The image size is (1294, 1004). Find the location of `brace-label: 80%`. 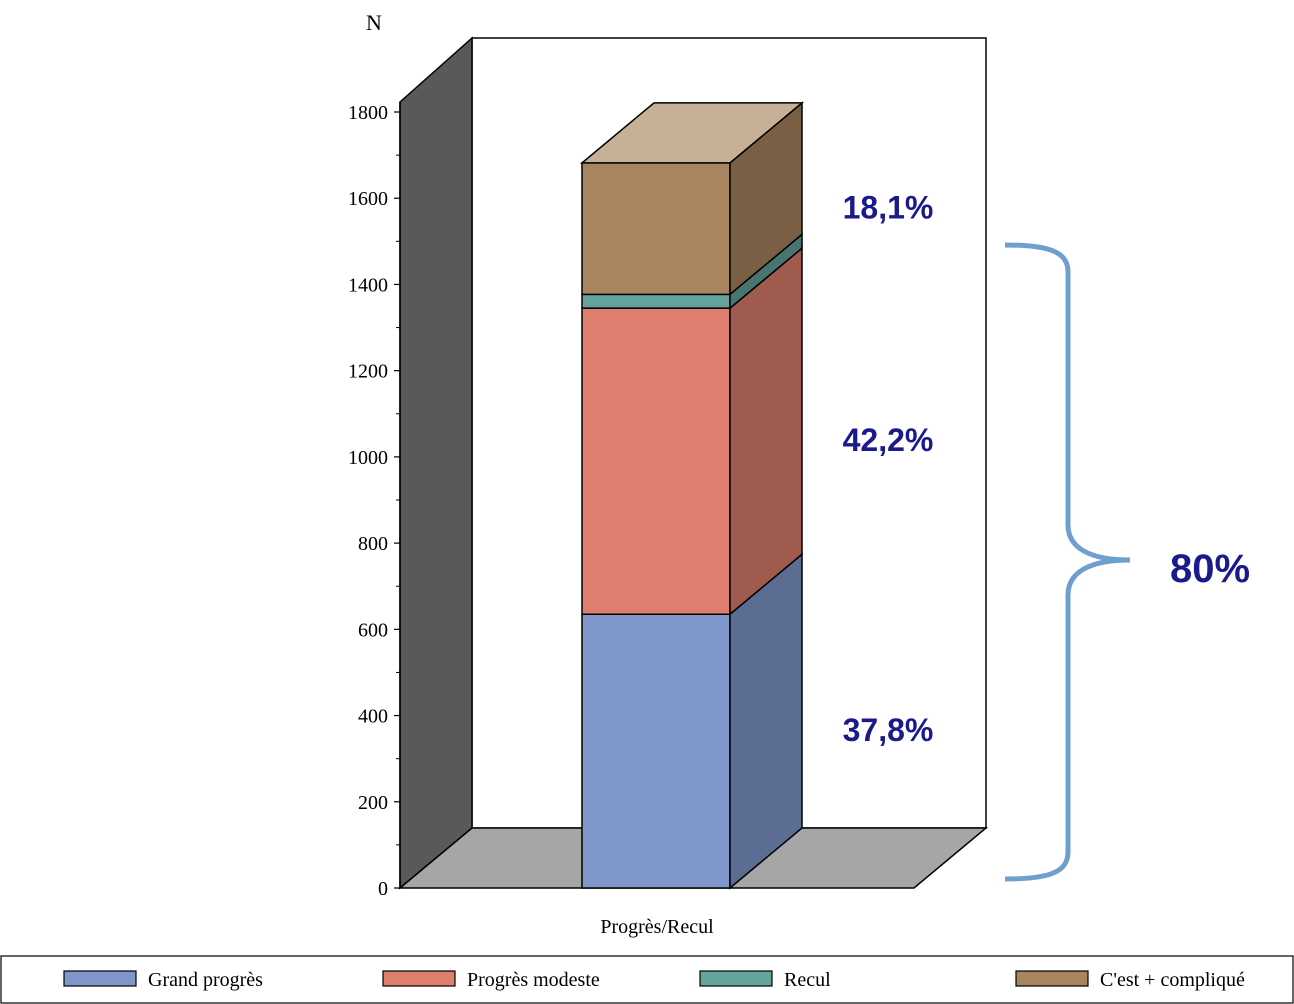

brace-label: 80% is located at coordinates (1210, 569).